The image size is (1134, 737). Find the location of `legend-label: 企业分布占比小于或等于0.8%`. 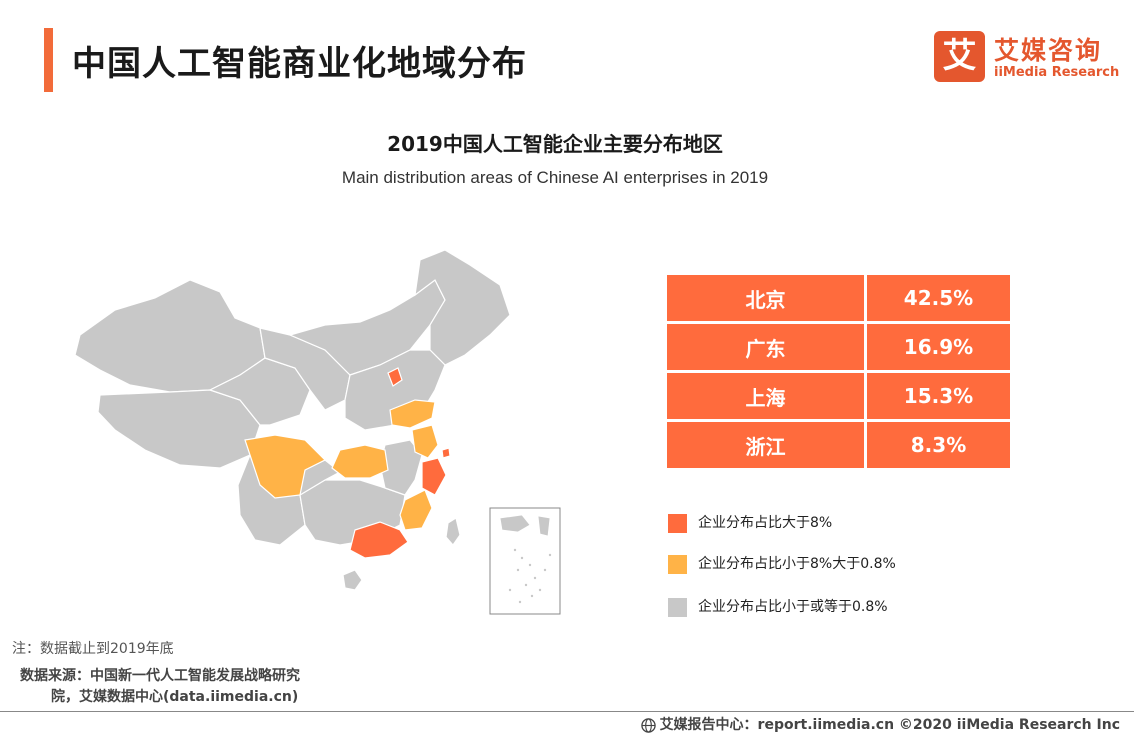

legend-label: 企业分布占比小于或等于0.8% is located at coordinates (793, 607).